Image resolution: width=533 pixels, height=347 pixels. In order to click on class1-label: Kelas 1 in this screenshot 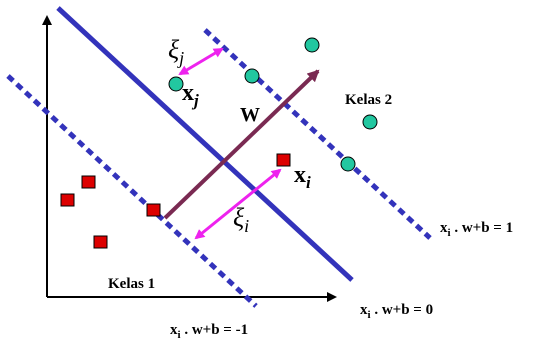, I will do `click(131, 284)`.